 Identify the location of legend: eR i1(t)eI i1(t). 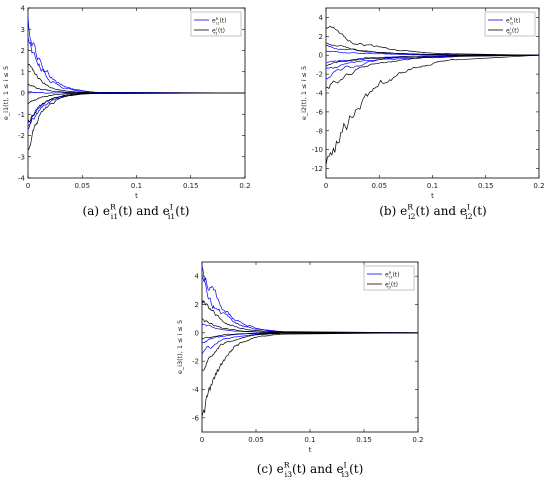
(216, 24).